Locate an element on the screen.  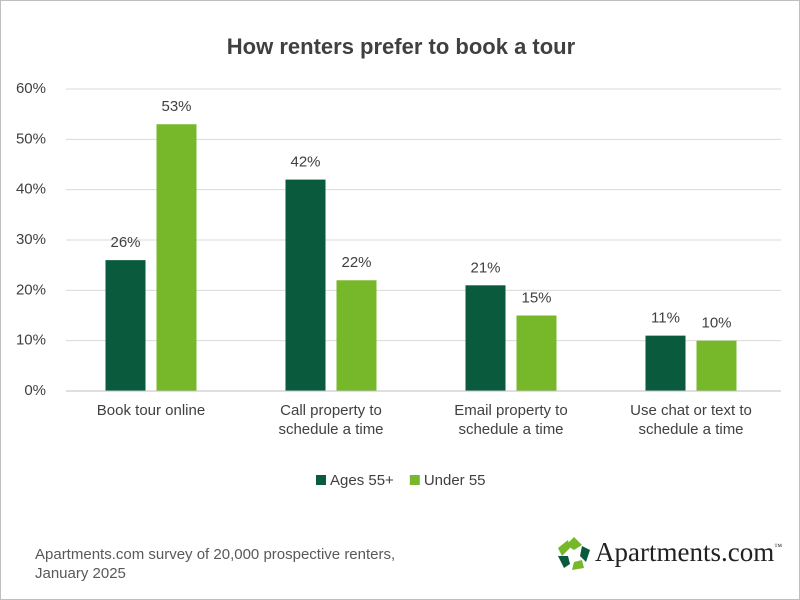
y-tick-label: 0% is located at coordinates (35, 390).